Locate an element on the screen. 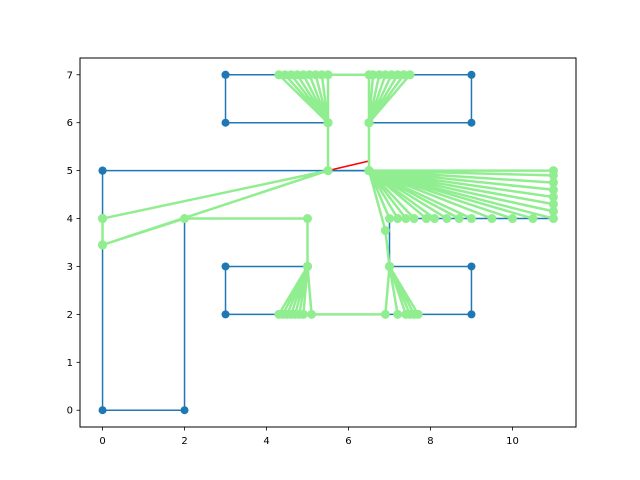  x-tick-label: 6 is located at coordinates (348, 441).